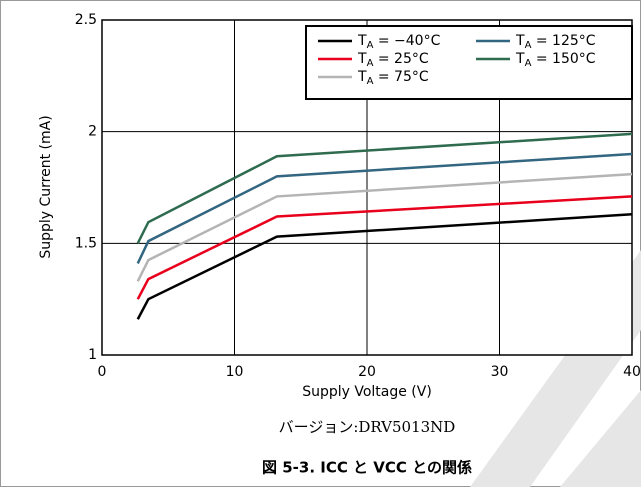 This screenshot has width=641, height=487. What do you see at coordinates (46, 186) in the screenshot?
I see `y-axis-label: Supply Current (mA)` at bounding box center [46, 186].